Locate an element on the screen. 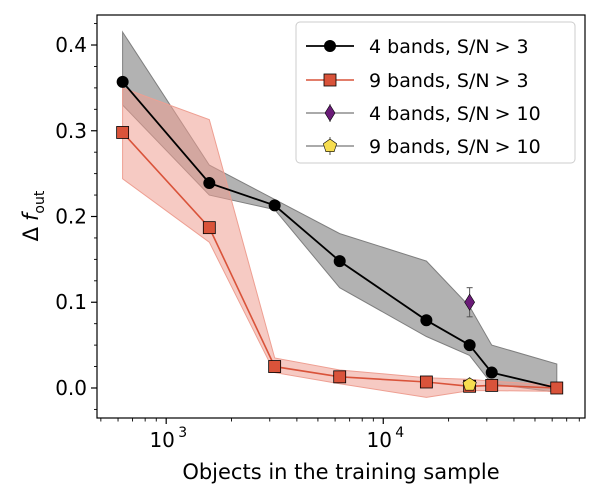 This screenshot has height=500, width=600. x-axis-title: Objects in the training sample is located at coordinates (340, 472).